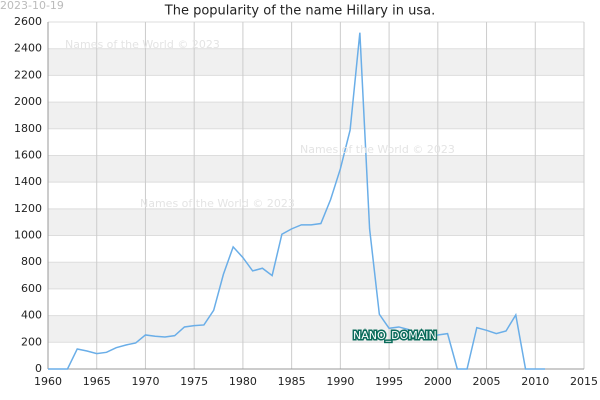  Describe the element at coordinates (28, 181) in the screenshot. I see `y-tick-label: 1400` at that location.